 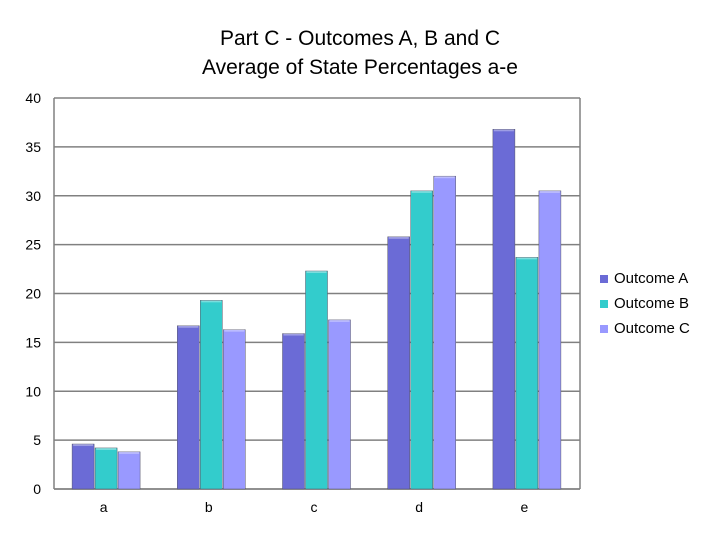 What do you see at coordinates (652, 328) in the screenshot?
I see `legend-label: Outcome C` at bounding box center [652, 328].